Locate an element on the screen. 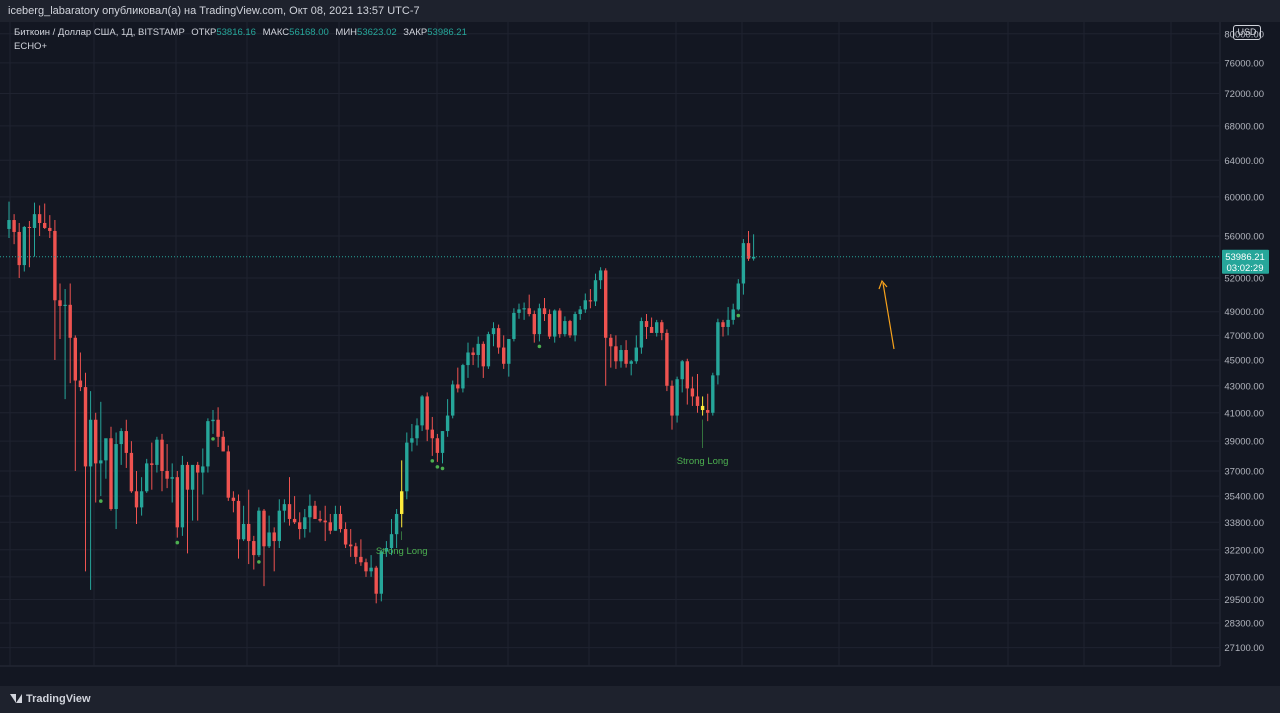 The width and height of the screenshot is (1280, 713). y-tick-label: 30700.00 is located at coordinates (1244, 577).